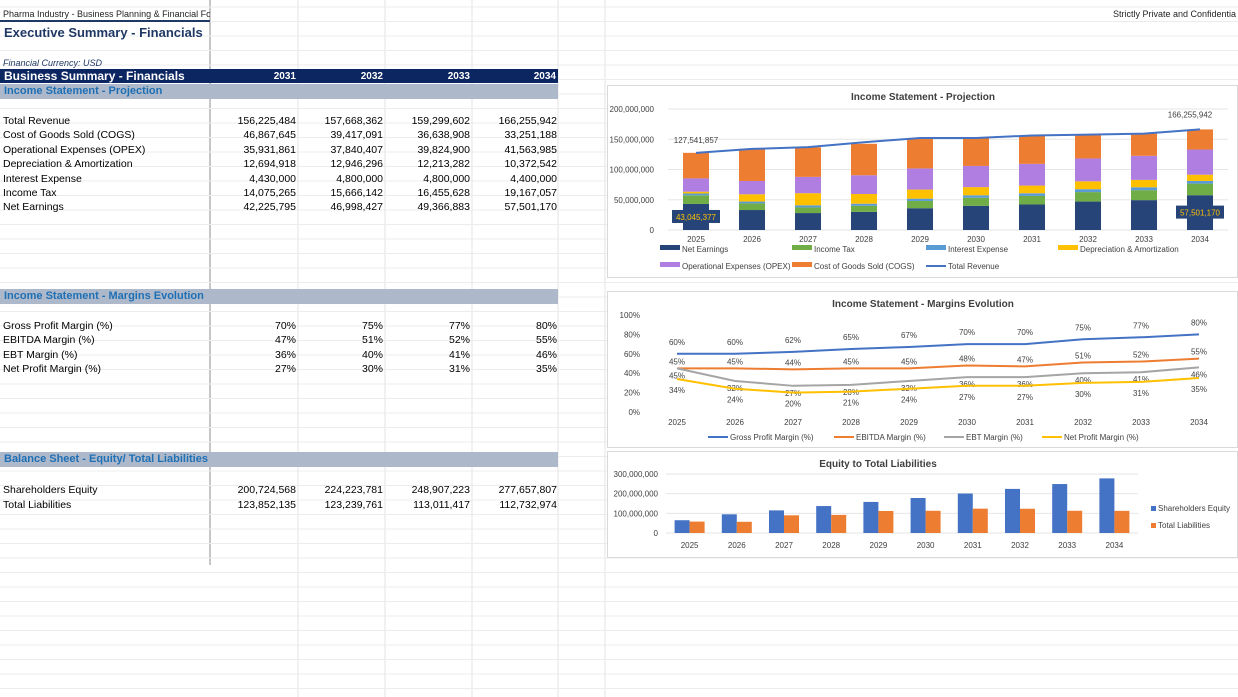 The height and width of the screenshot is (697, 1238). I want to click on row-label: EBT Margin (%), so click(40, 354).